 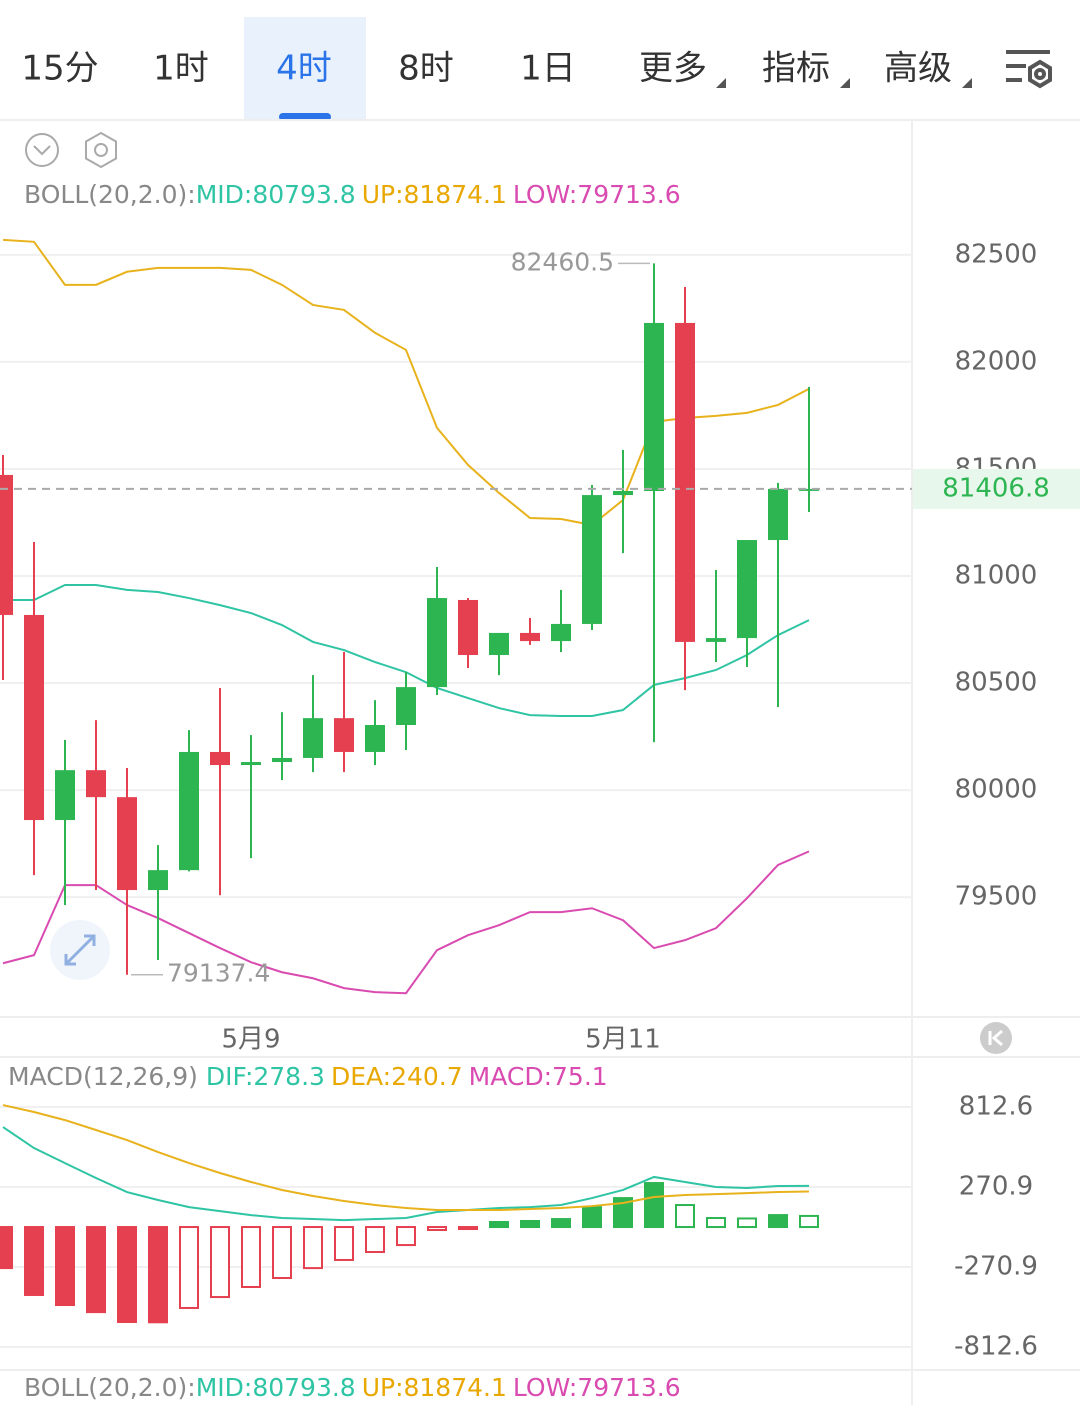 I want to click on reset-icon, so click(x=996, y=1038).